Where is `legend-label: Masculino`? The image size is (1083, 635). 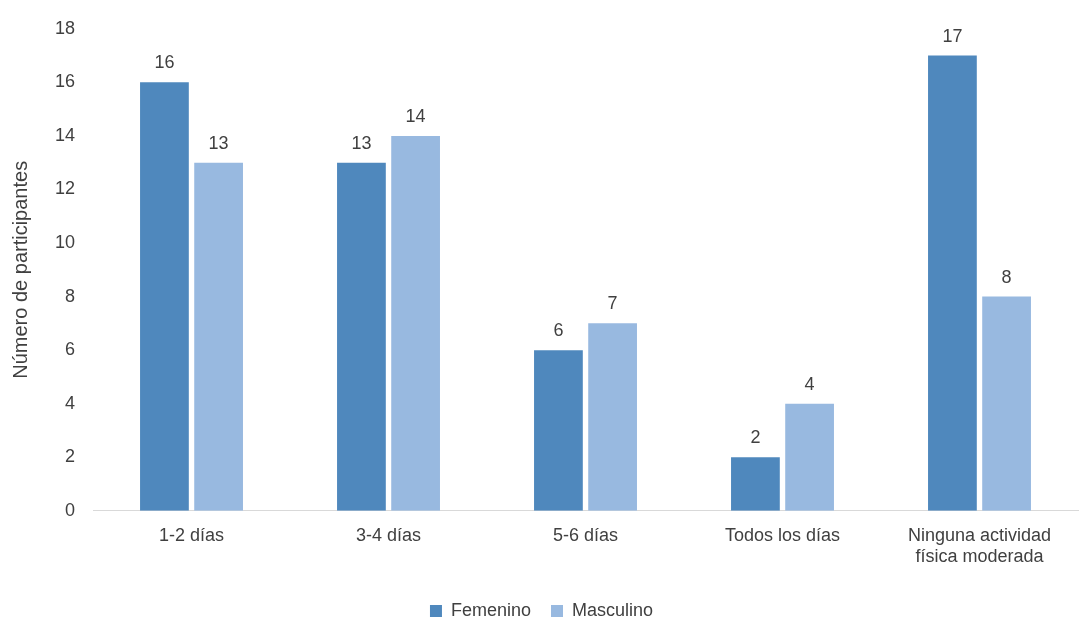
legend-label: Masculino is located at coordinates (613, 609).